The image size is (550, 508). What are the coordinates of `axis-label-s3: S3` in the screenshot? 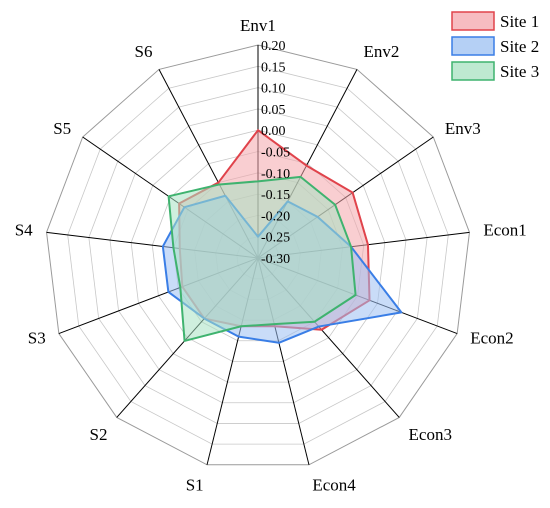 It's located at (37, 338).